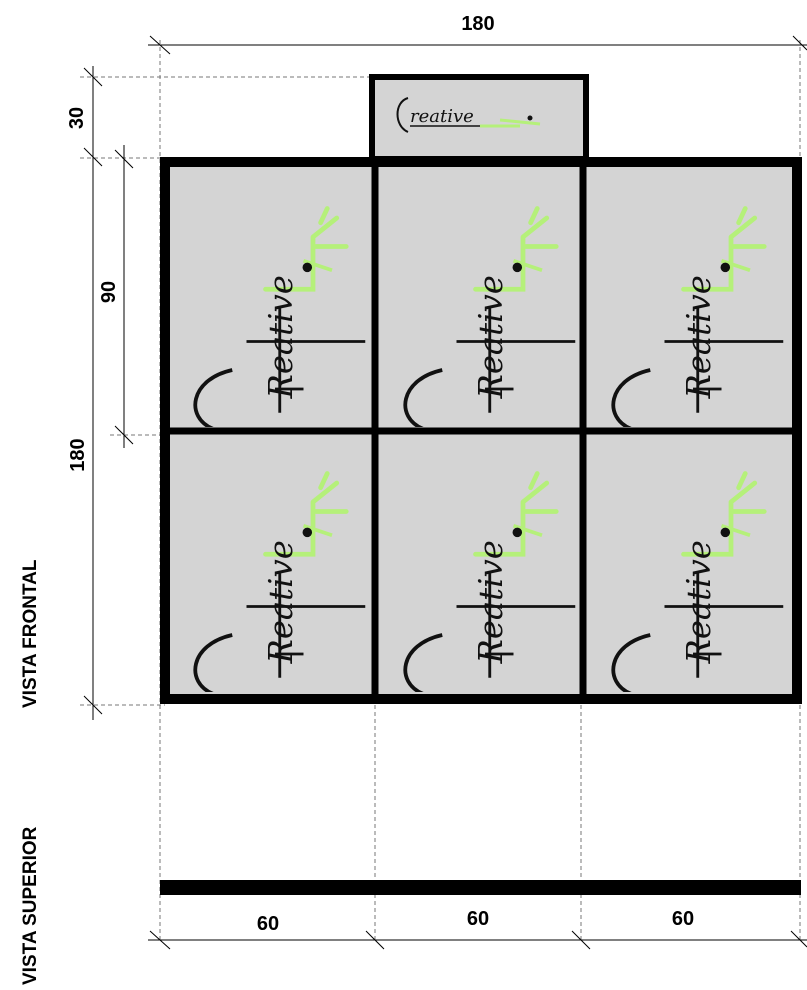  Describe the element at coordinates (78, 454) in the screenshot. I see `dim-total-height: 180` at that location.